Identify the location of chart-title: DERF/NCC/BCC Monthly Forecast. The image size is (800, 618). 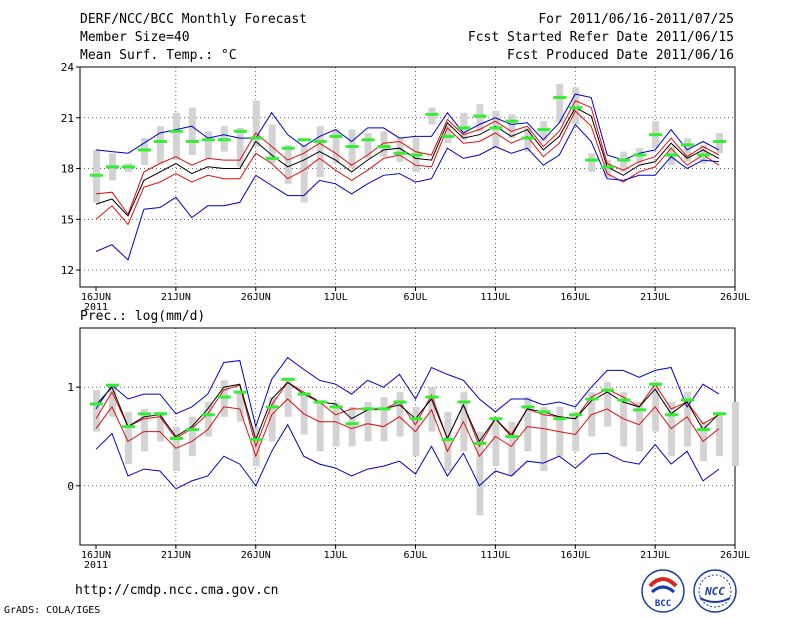
(193, 19).